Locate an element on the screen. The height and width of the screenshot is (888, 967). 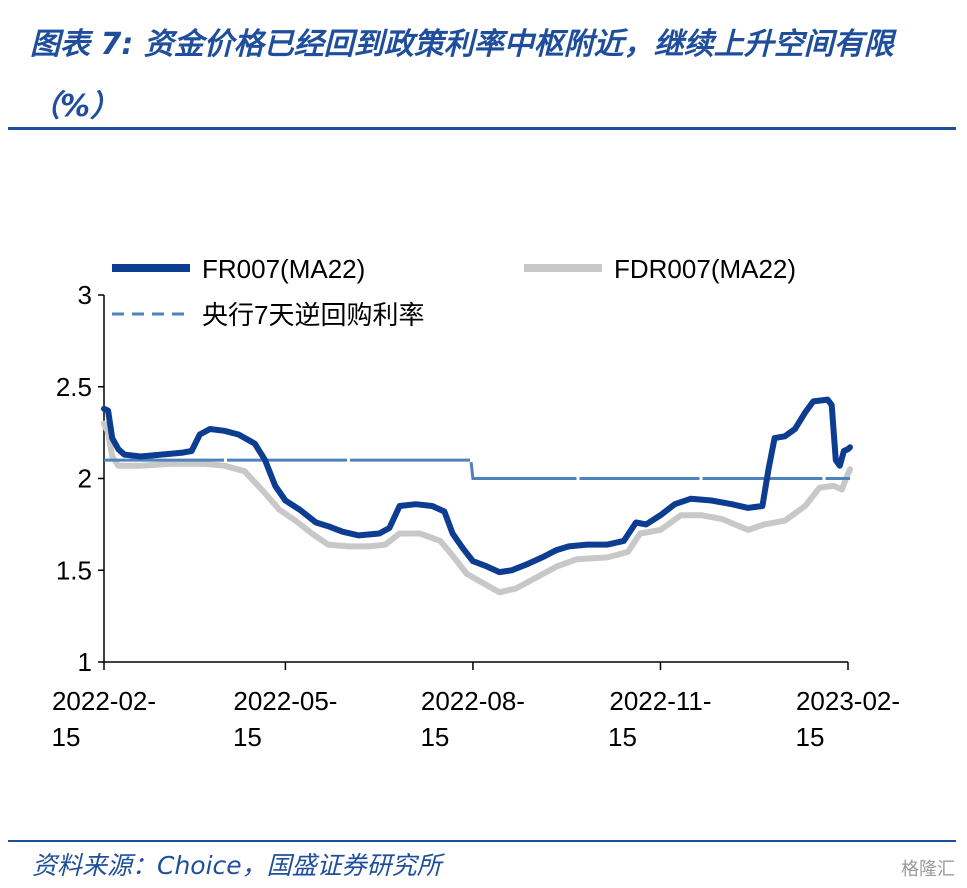
x-tick-label: 2022-11- is located at coordinates (660, 701).